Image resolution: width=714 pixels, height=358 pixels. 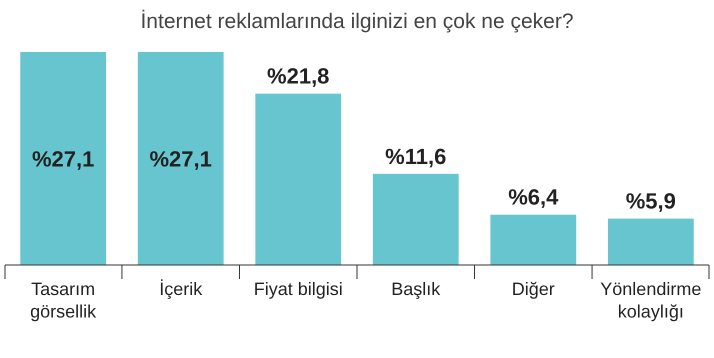 What do you see at coordinates (298, 76) in the screenshot?
I see `data-label: %21,8` at bounding box center [298, 76].